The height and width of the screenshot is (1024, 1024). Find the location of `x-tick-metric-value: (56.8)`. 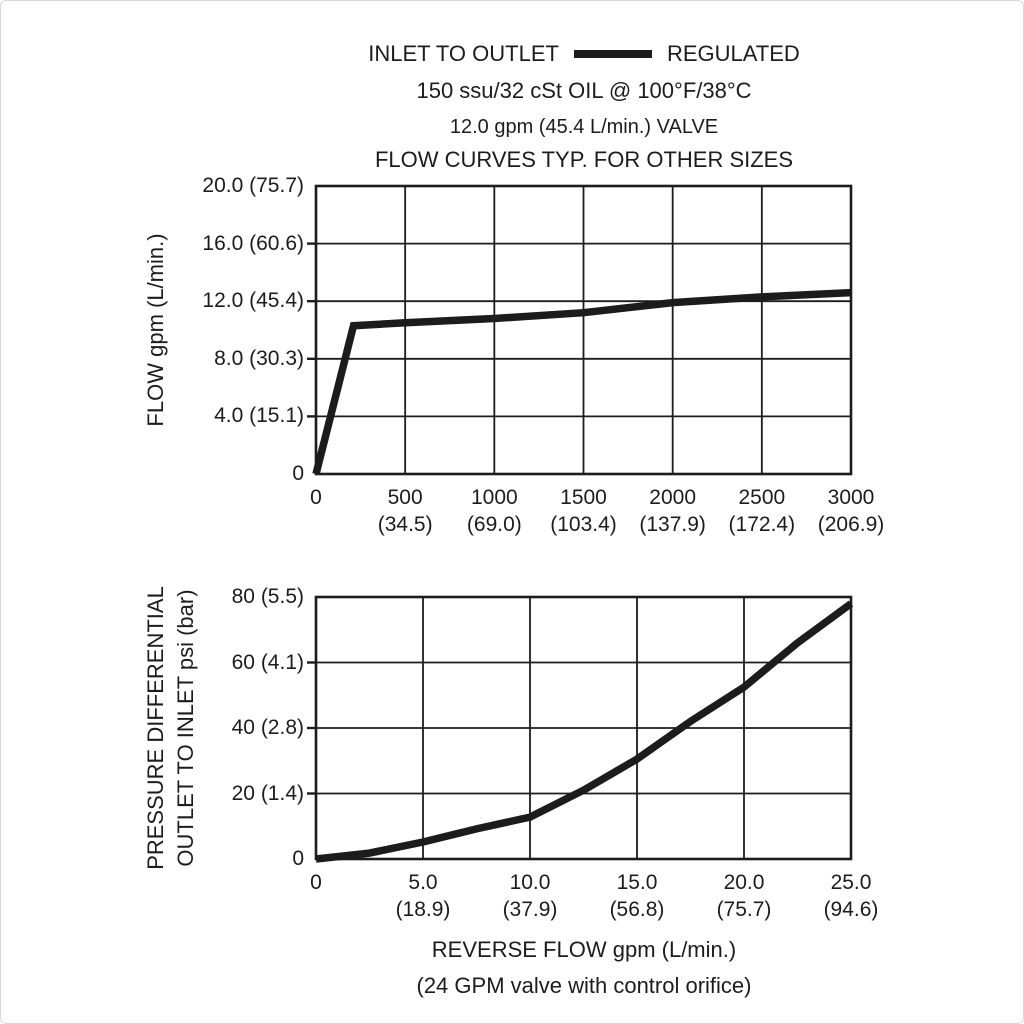

x-tick-metric-value: (56.8) is located at coordinates (637, 909).